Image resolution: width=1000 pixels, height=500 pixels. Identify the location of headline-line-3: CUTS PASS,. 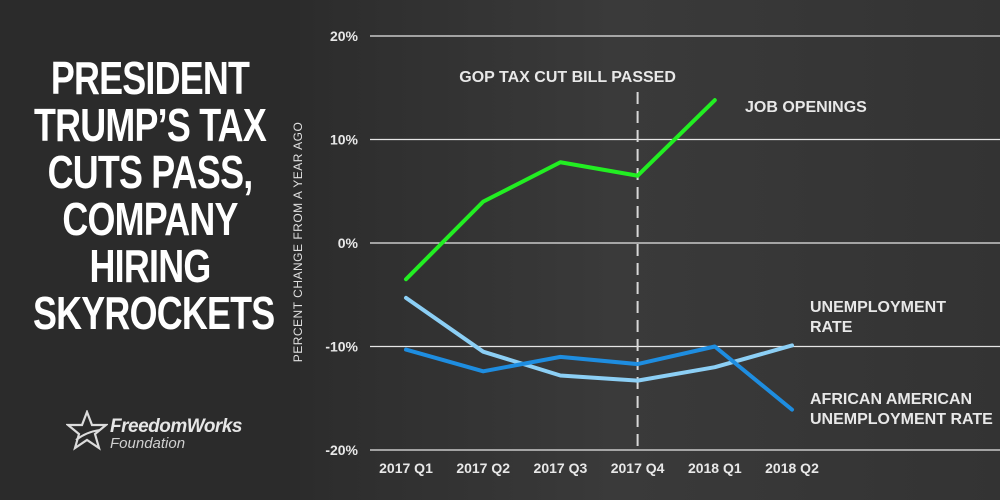
(150, 172).